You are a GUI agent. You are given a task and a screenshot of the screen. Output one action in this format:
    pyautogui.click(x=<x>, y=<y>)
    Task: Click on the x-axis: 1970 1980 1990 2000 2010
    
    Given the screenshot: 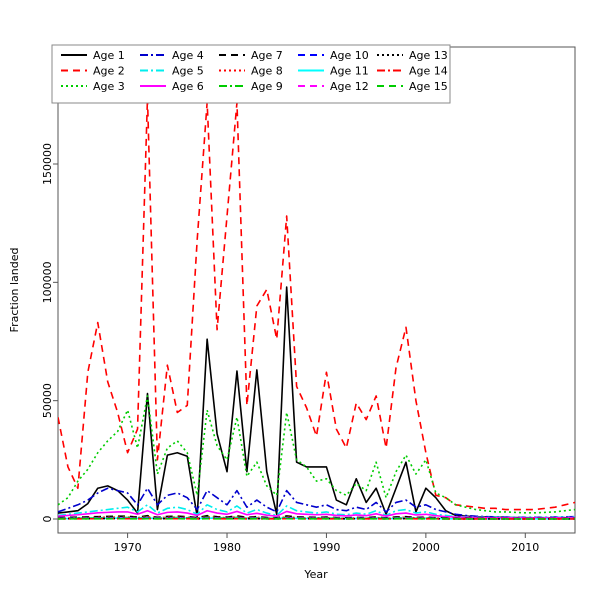 What is the action you would take?
    pyautogui.click(x=326, y=543)
    